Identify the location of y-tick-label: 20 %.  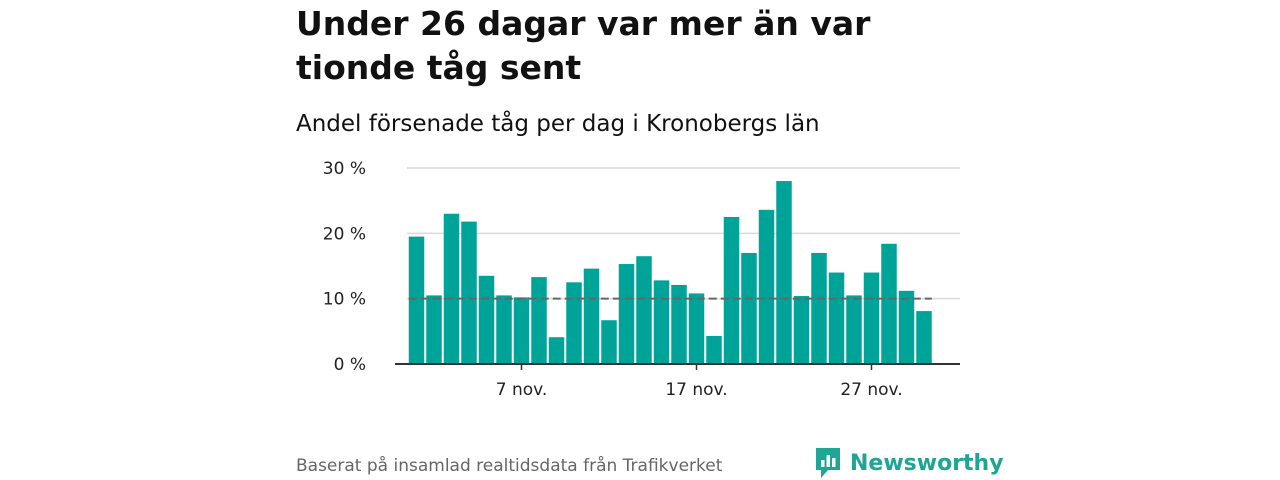
(344, 234).